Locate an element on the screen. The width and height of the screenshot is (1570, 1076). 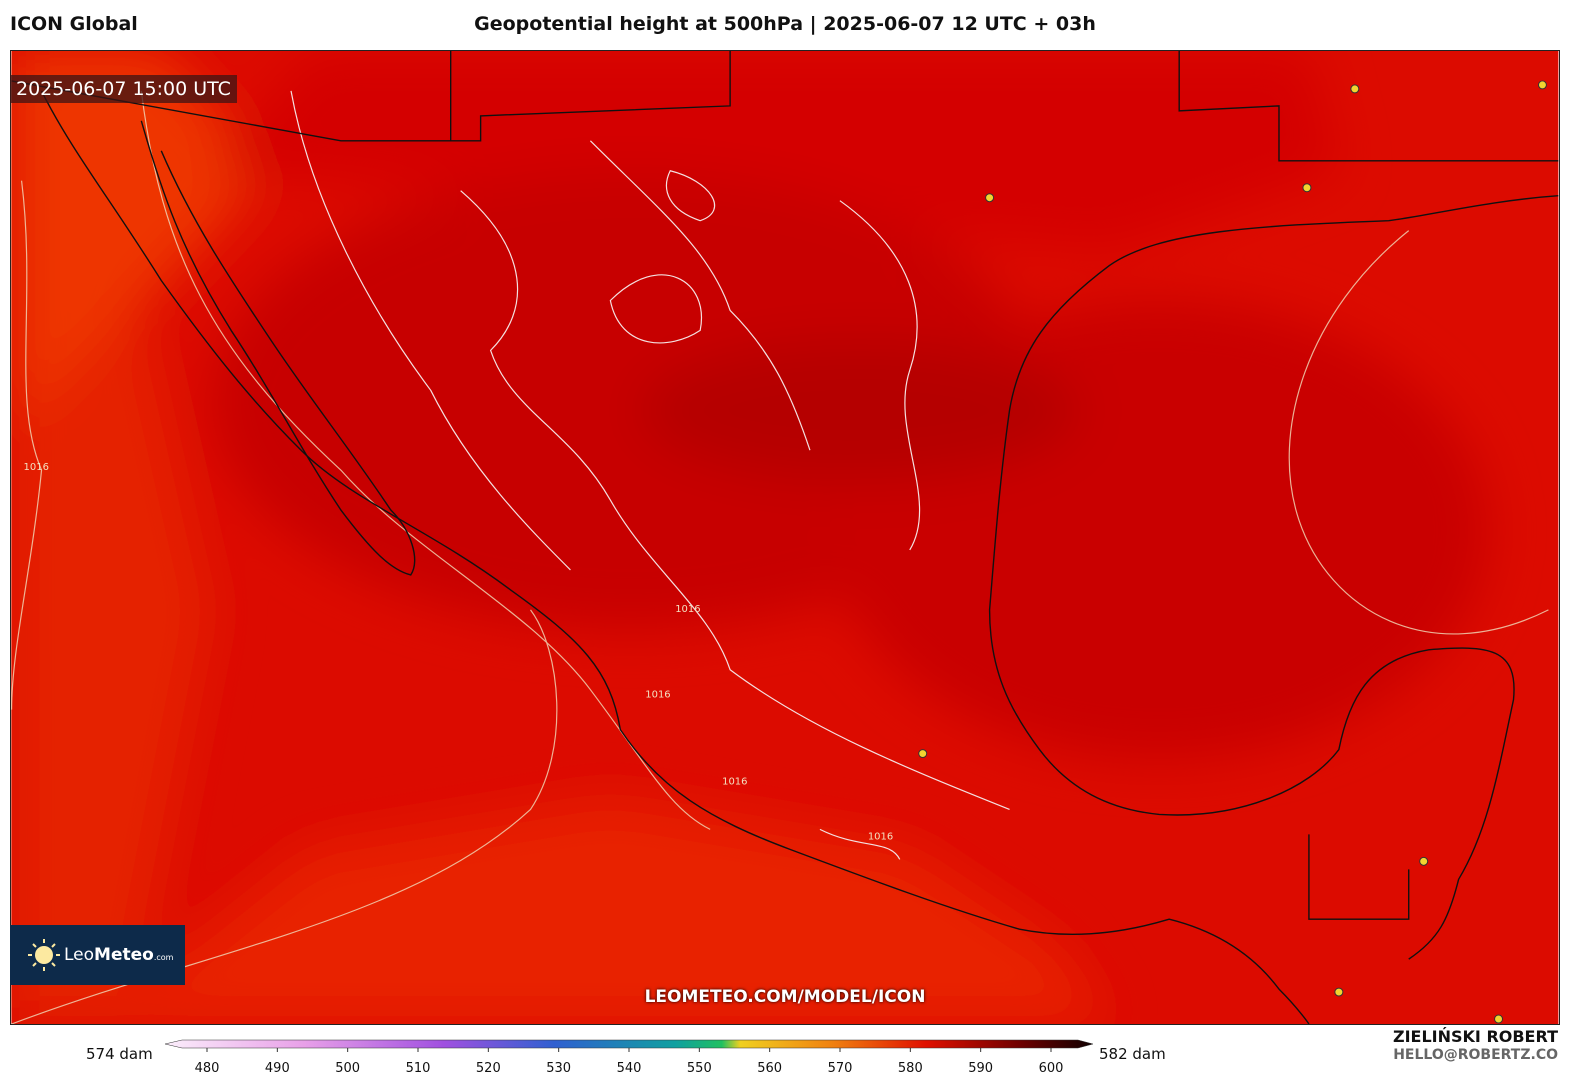
colorbar-min-label: 574 dam is located at coordinates (119, 1054).